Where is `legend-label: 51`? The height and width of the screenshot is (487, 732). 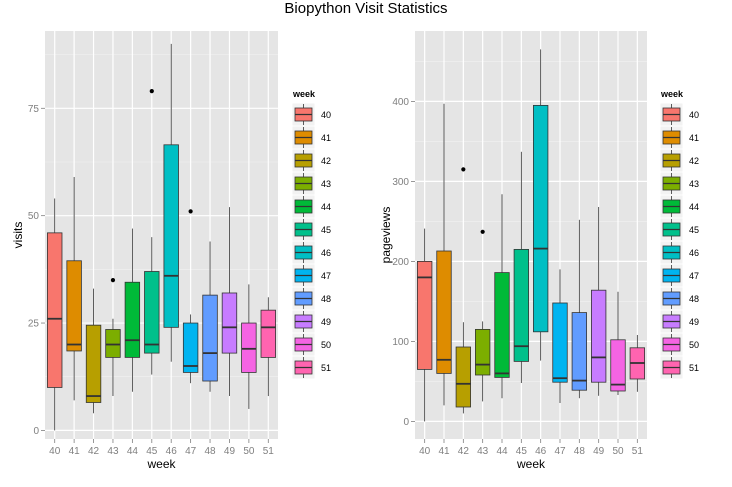 legend-label: 51 is located at coordinates (694, 368).